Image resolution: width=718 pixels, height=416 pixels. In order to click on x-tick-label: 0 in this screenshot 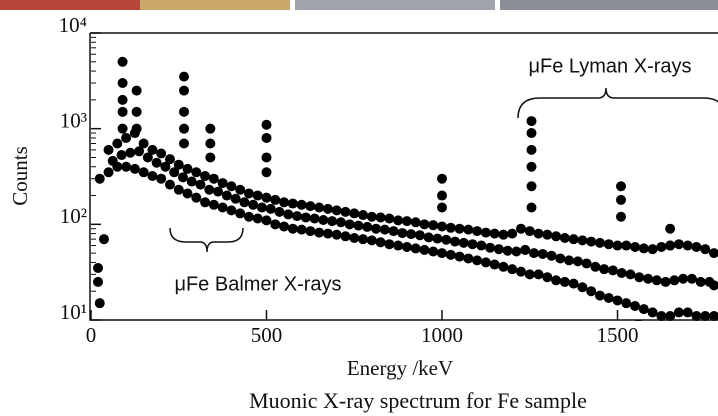, I will do `click(91, 335)`.